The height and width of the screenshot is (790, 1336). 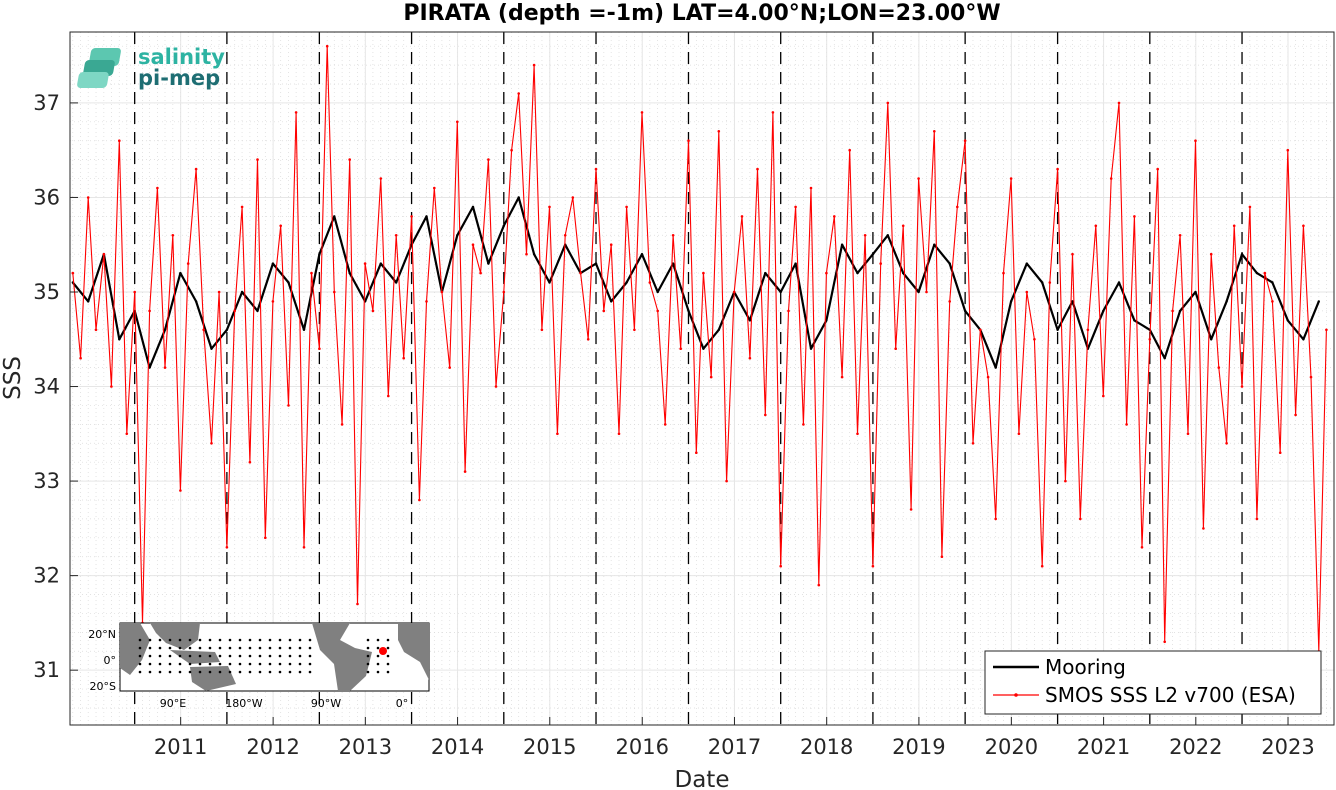 What do you see at coordinates (102, 634) in the screenshot?
I see `inset-lat-label-0: 20°N` at bounding box center [102, 634].